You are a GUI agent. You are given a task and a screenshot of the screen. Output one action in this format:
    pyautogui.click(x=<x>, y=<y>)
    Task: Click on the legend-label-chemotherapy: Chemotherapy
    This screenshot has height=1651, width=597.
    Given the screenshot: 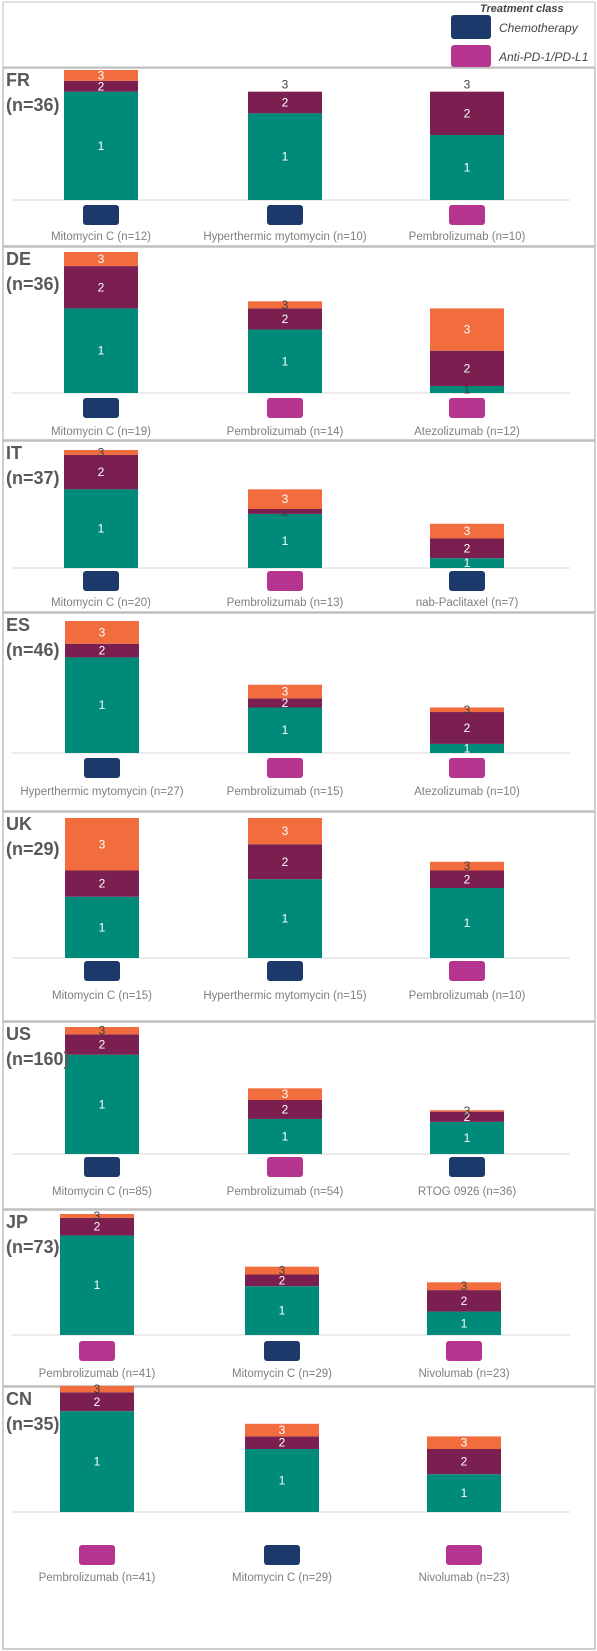 What is the action you would take?
    pyautogui.click(x=539, y=28)
    